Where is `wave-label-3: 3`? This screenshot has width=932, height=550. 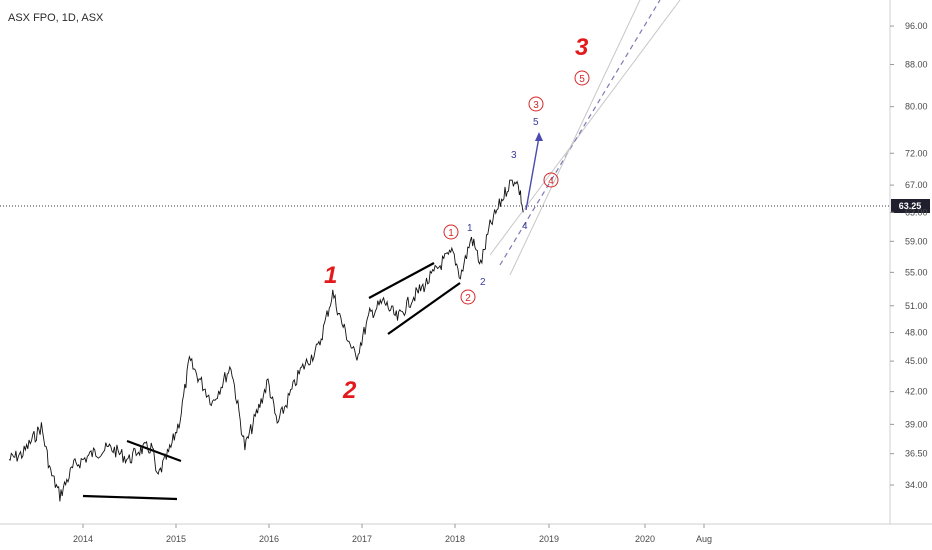
wave-label-3: 3 is located at coordinates (582, 47).